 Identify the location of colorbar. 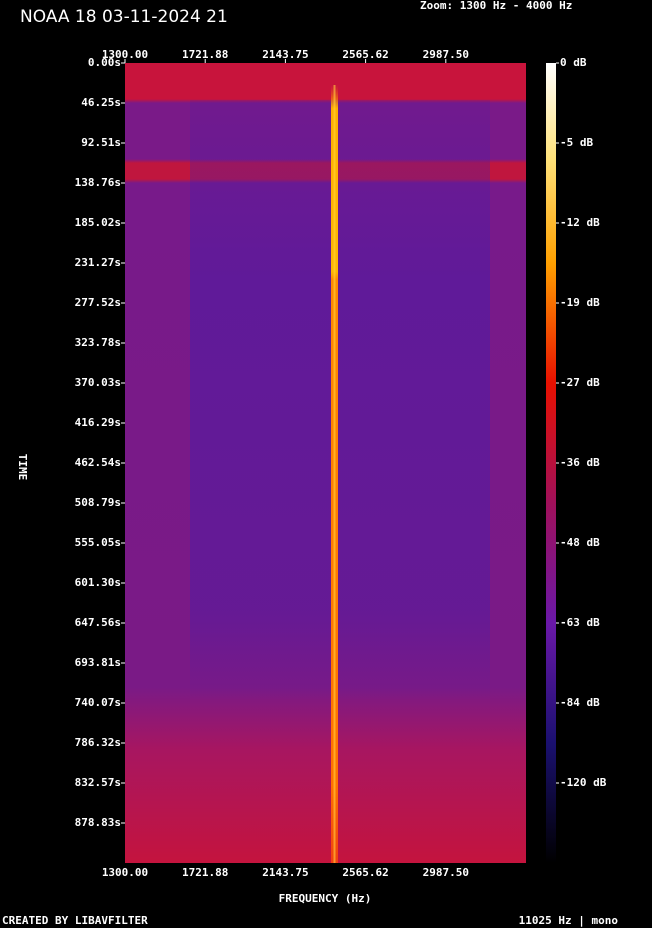
(551, 463).